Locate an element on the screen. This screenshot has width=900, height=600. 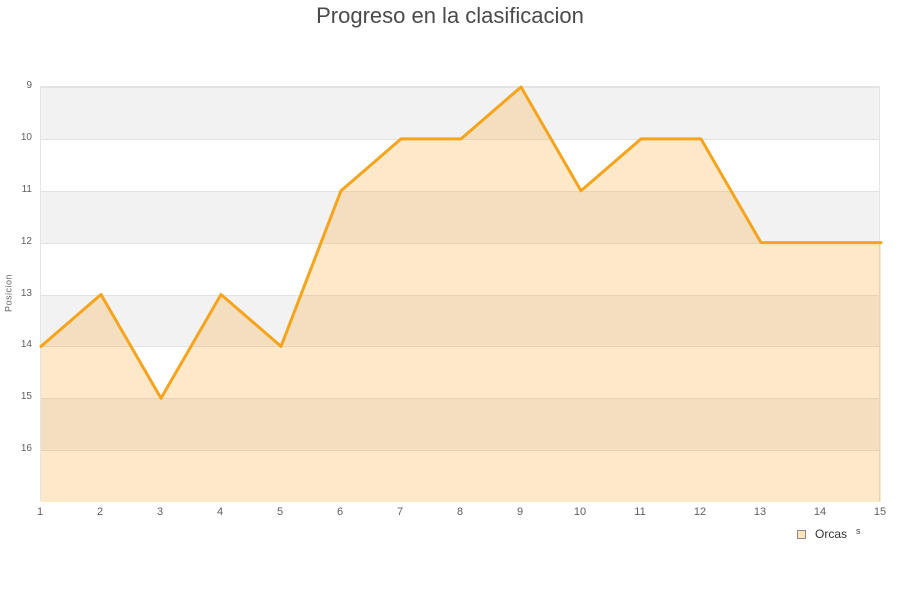
x-tick-label: 15 is located at coordinates (880, 512).